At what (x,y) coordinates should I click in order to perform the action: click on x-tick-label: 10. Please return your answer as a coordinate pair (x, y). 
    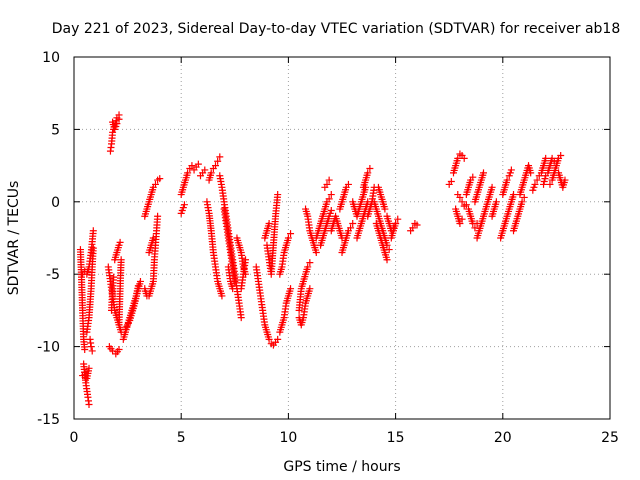
    Looking at the image, I should click on (288, 438).